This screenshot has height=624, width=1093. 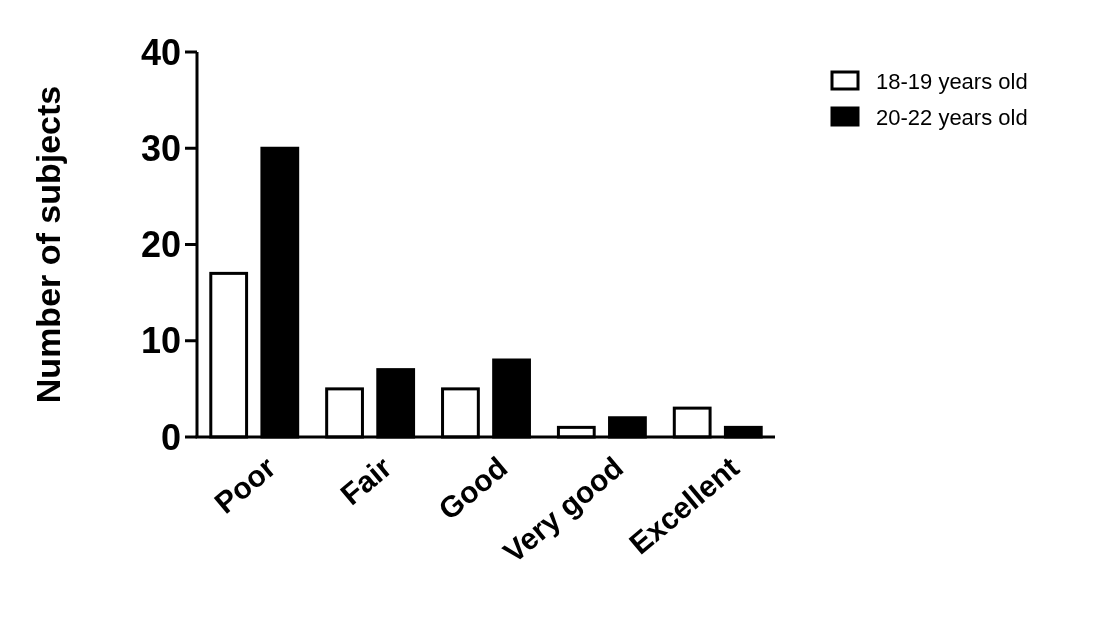 I want to click on y-tick-label: 10, so click(x=160, y=341).